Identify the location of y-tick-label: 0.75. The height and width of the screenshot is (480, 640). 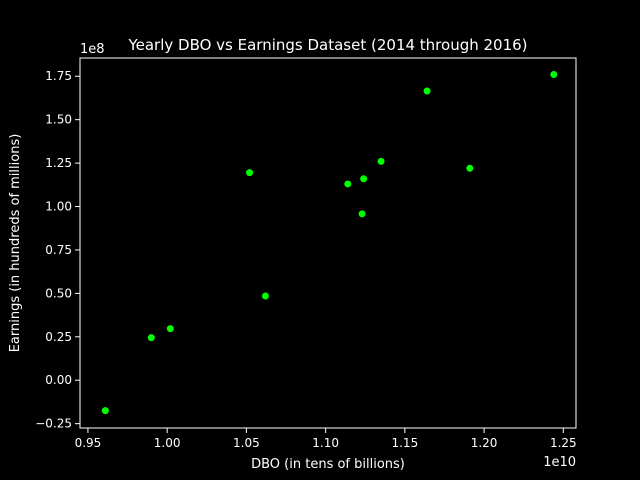
(58, 250).